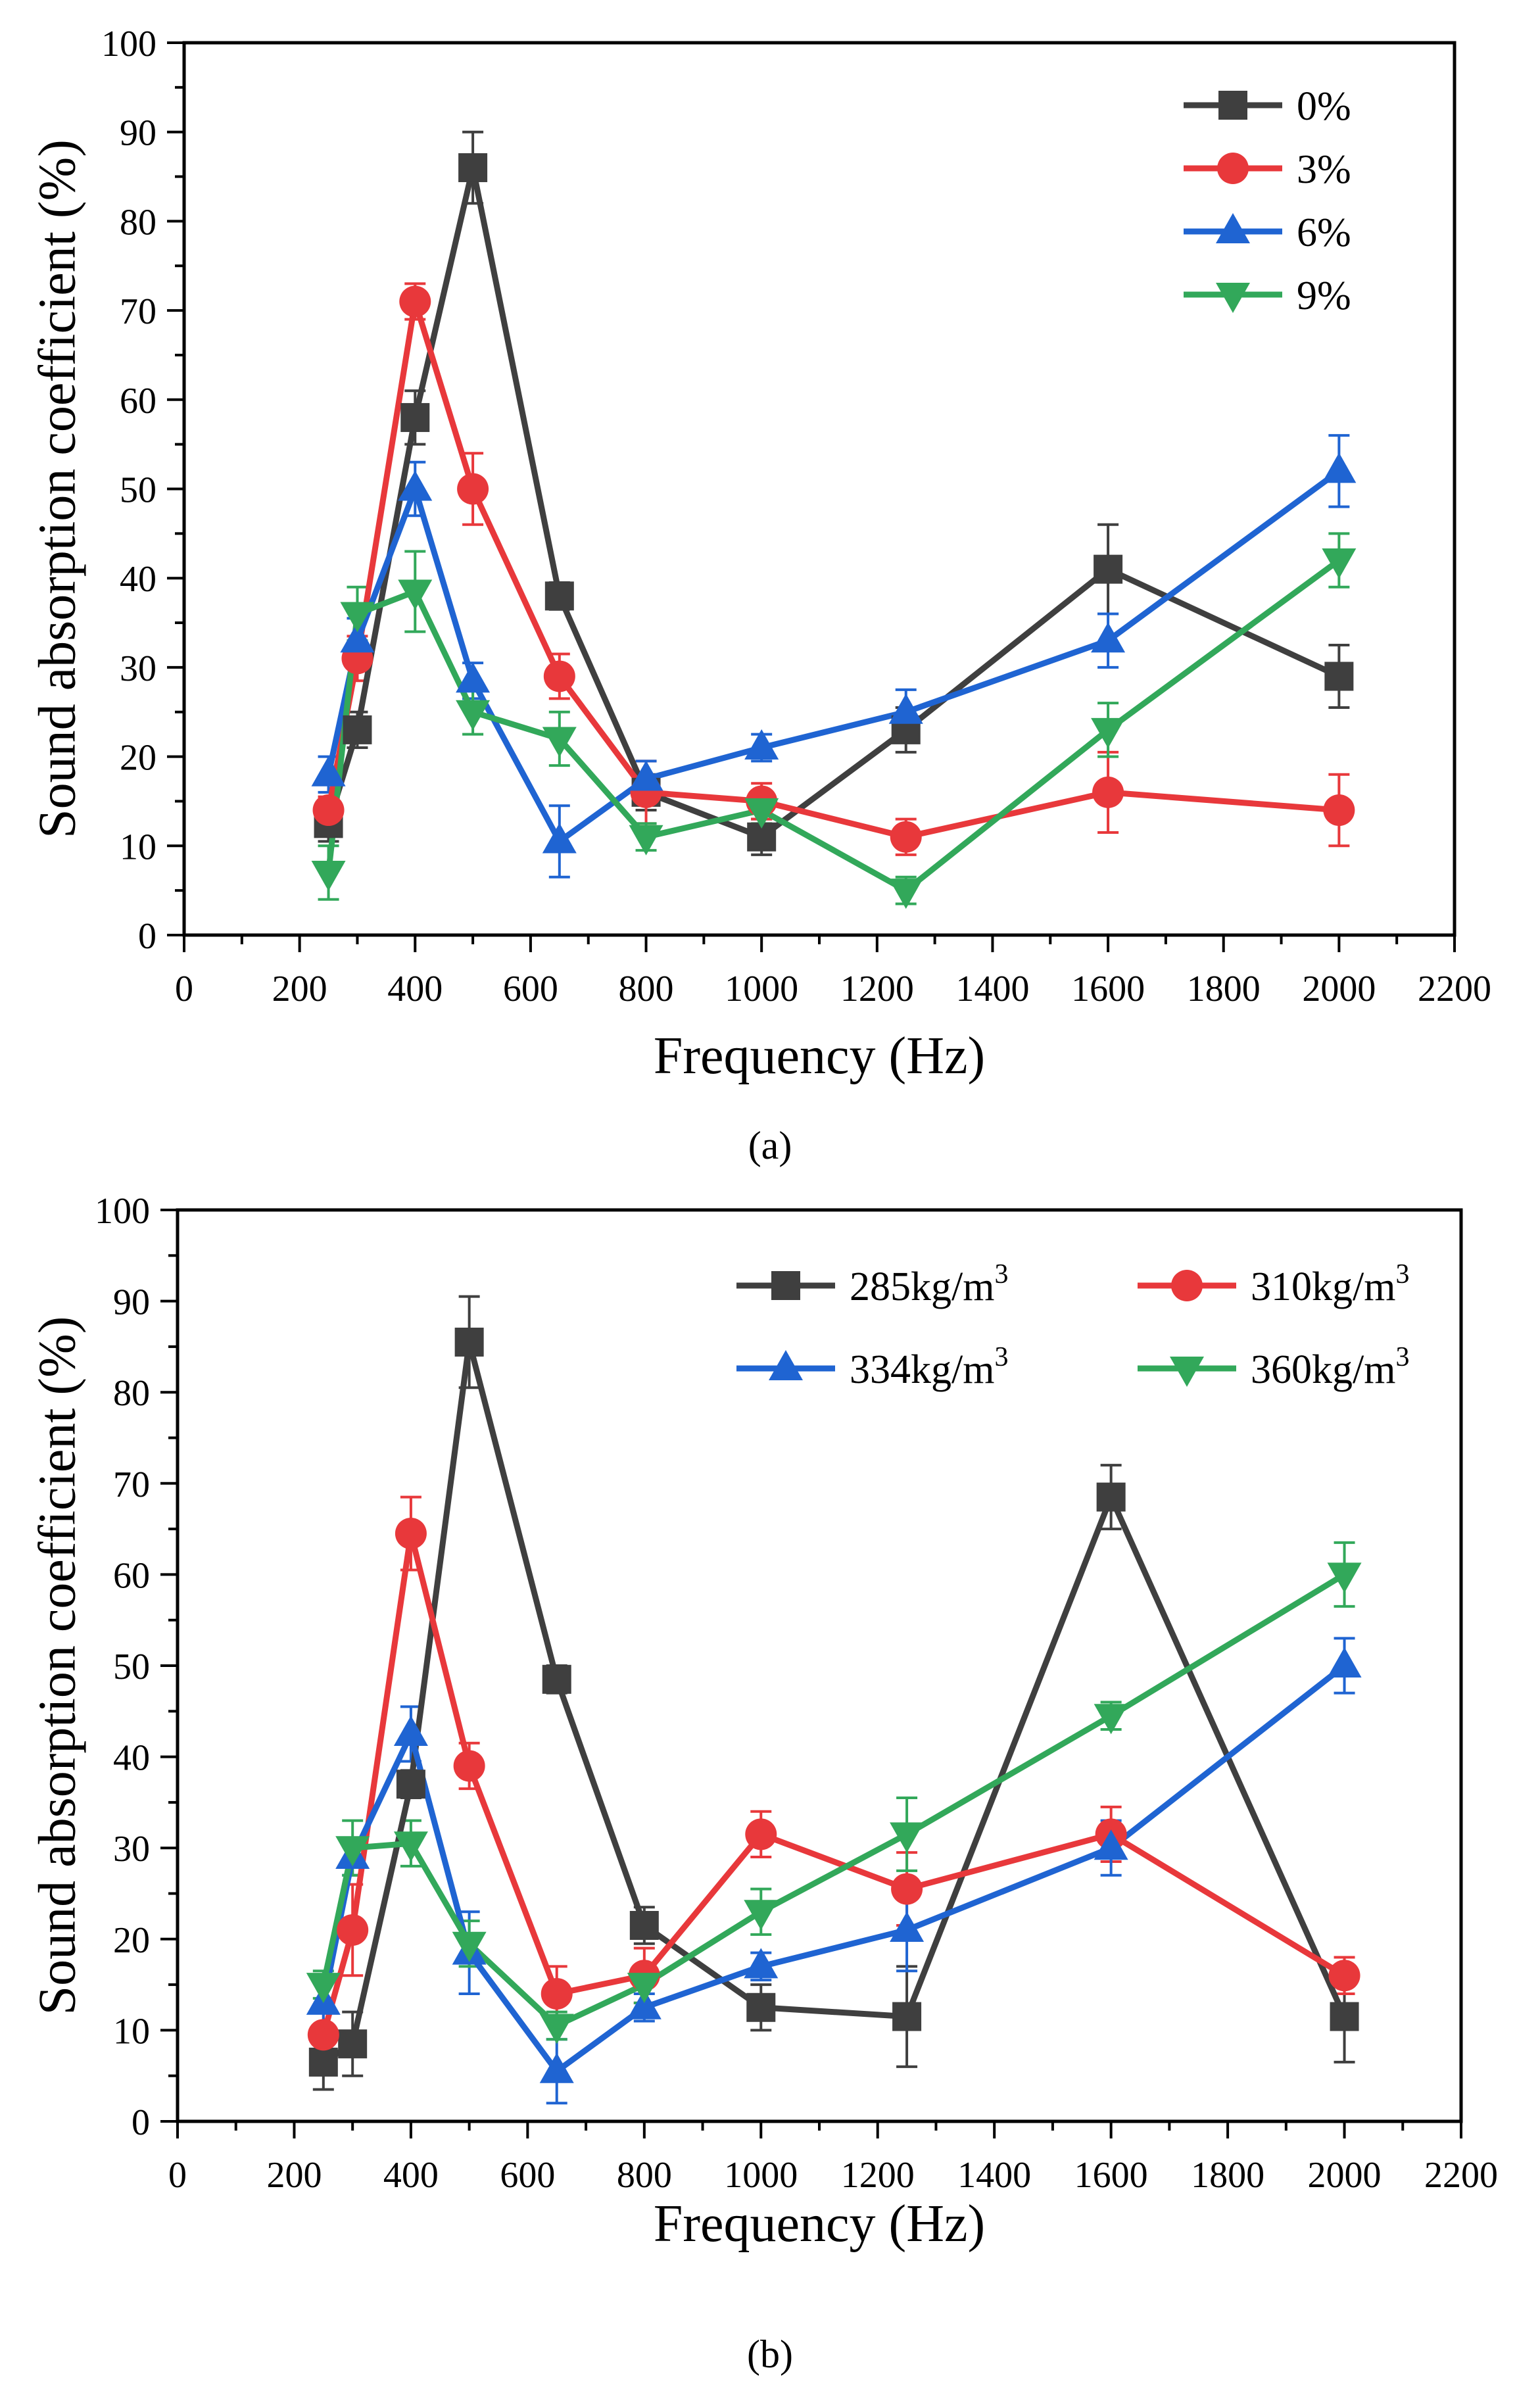  I want to click on legend-entry: 0%, so click(1267, 107).